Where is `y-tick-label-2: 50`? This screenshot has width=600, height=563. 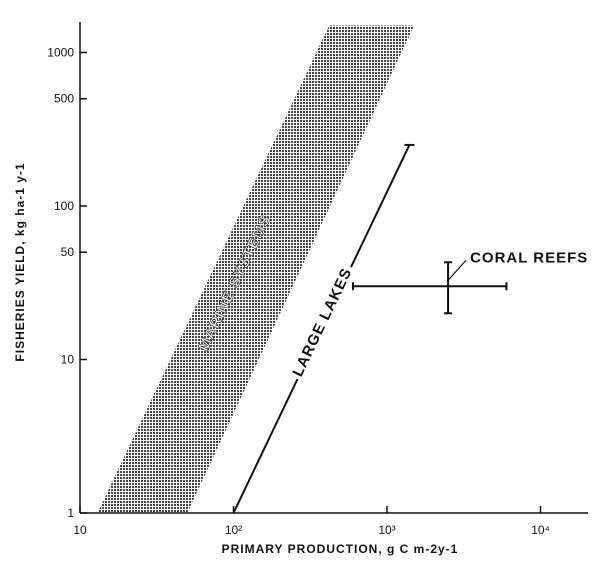
y-tick-label-2: 50 is located at coordinates (68, 252).